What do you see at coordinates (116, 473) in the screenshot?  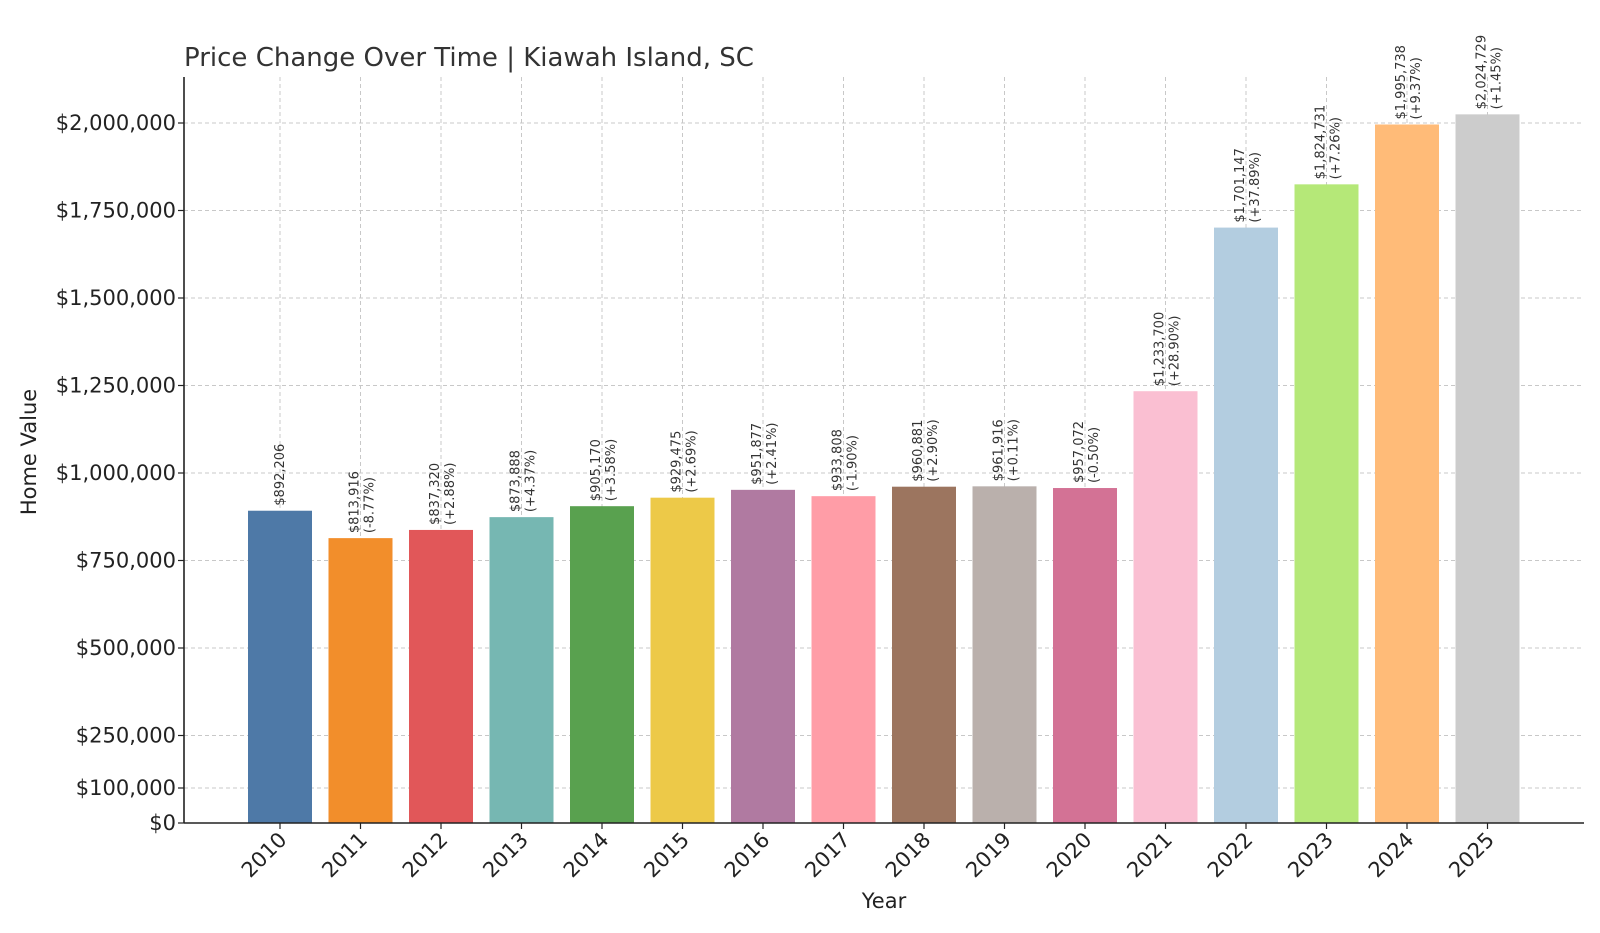 I see `y-tick-label: $1,000,000` at bounding box center [116, 473].